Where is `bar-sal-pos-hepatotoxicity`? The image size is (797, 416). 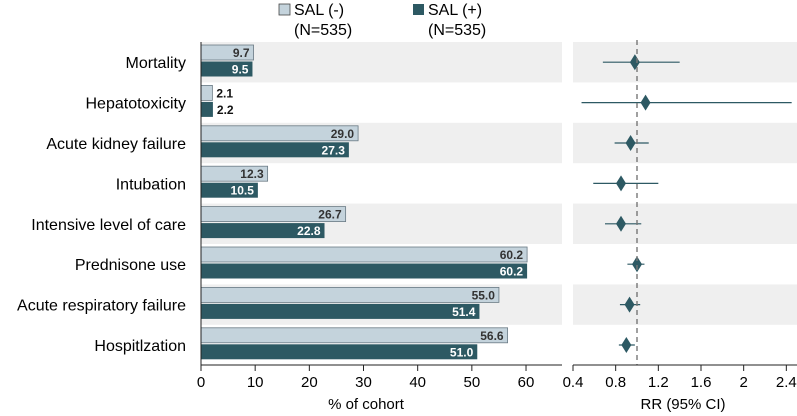 bar-sal-pos-hepatotoxicity is located at coordinates (207, 109).